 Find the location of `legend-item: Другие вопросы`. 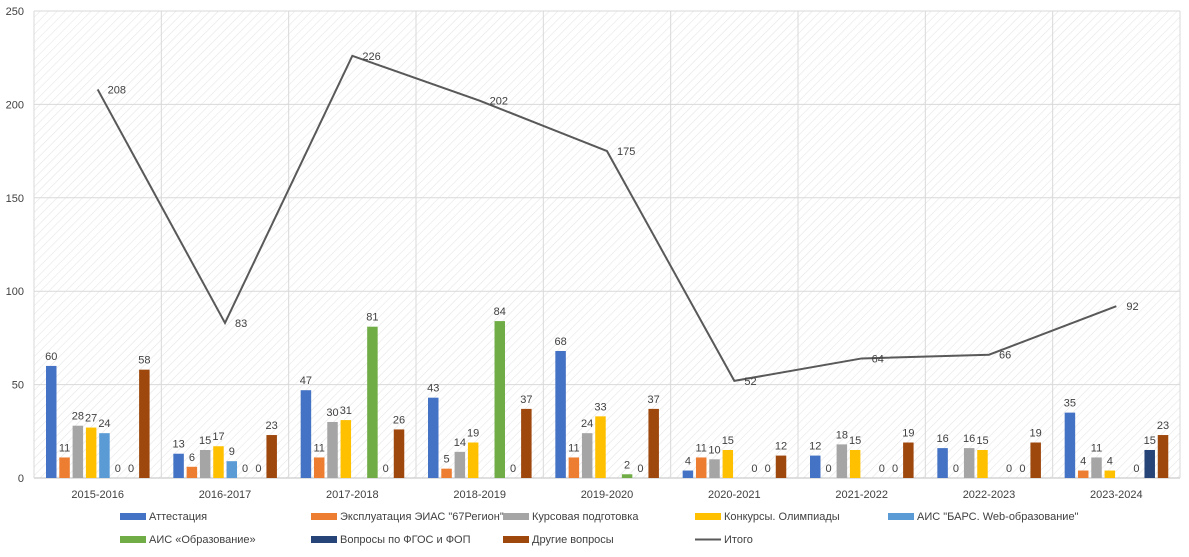

legend-item: Другие вопросы is located at coordinates (558, 540).